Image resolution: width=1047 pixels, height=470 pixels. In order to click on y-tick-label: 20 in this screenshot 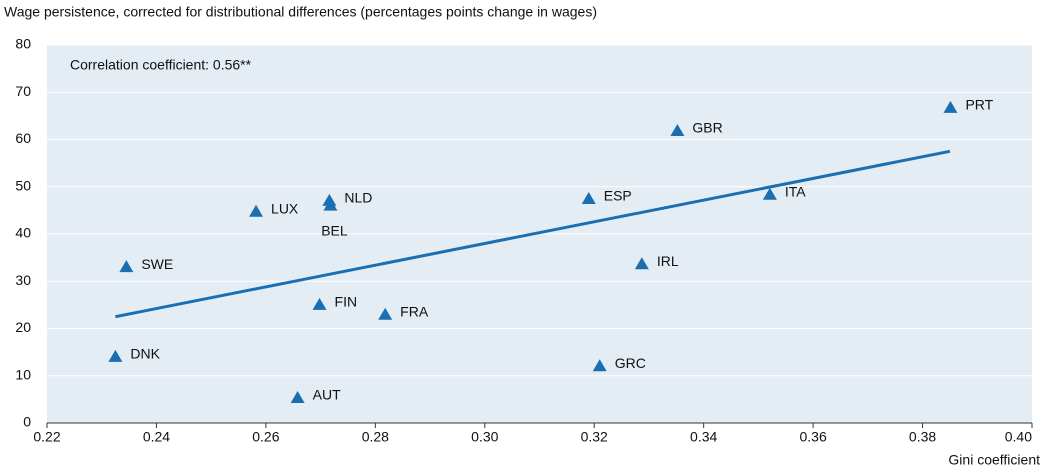, I will do `click(23, 327)`.